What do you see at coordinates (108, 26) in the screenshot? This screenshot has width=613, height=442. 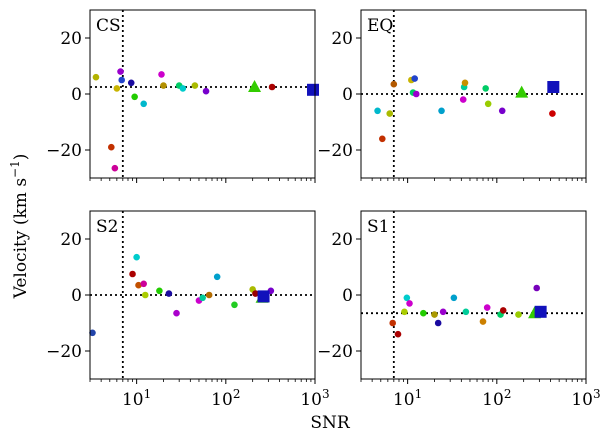 I see `panel-title: CS` at bounding box center [108, 26].